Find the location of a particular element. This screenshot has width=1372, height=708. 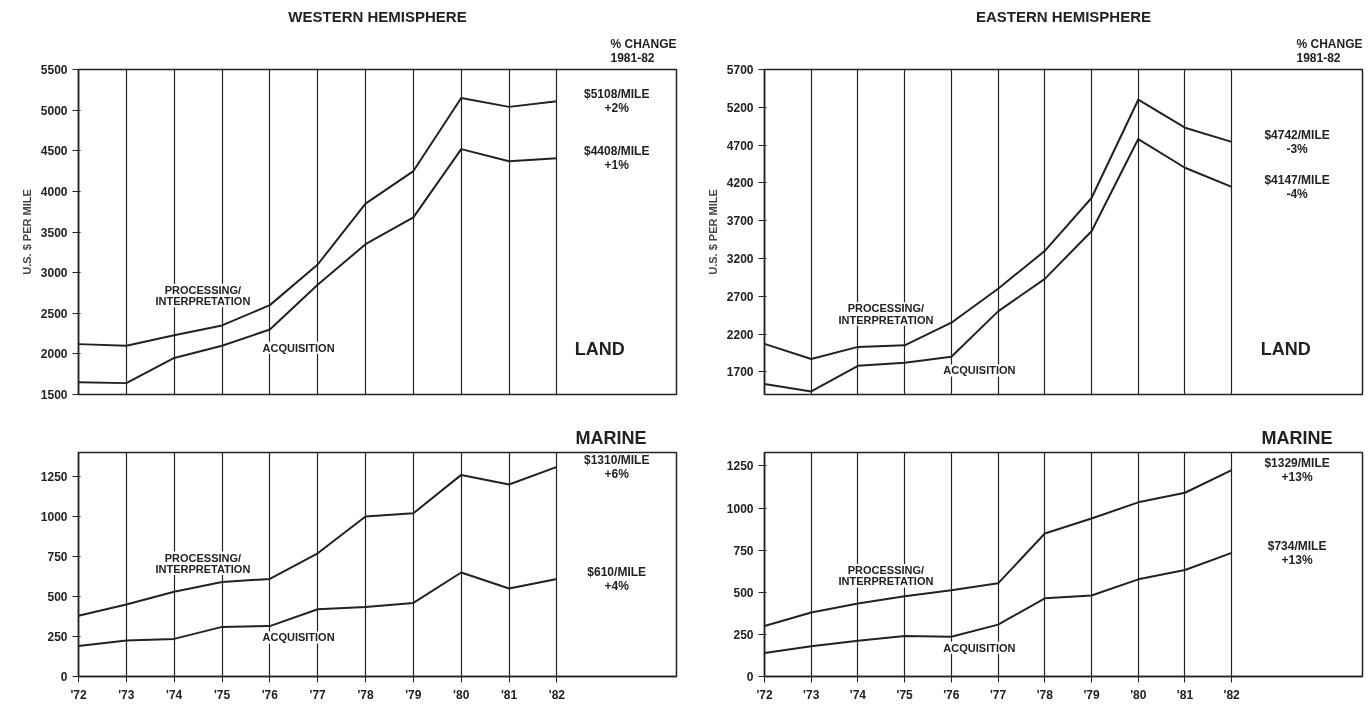

annotation: $610/MILE +4% is located at coordinates (617, 578).